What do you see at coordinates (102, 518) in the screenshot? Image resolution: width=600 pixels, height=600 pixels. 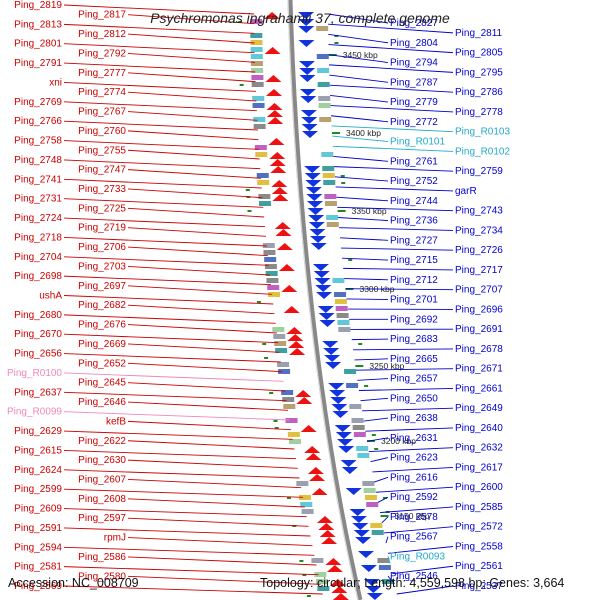 I see `left-gene-label: Ping_2597` at bounding box center [102, 518].